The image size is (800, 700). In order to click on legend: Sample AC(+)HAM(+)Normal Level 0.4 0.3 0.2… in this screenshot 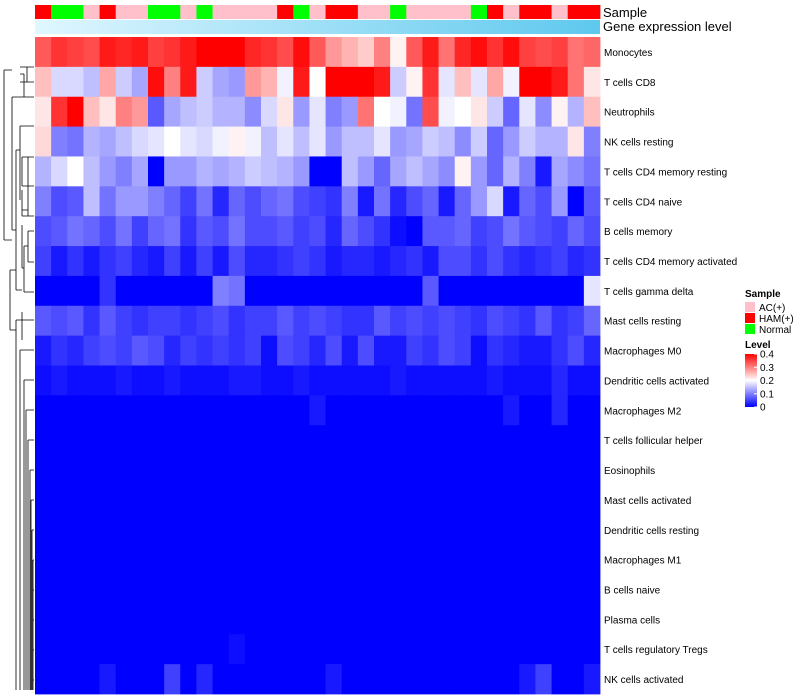, I will do `click(769, 351)`.